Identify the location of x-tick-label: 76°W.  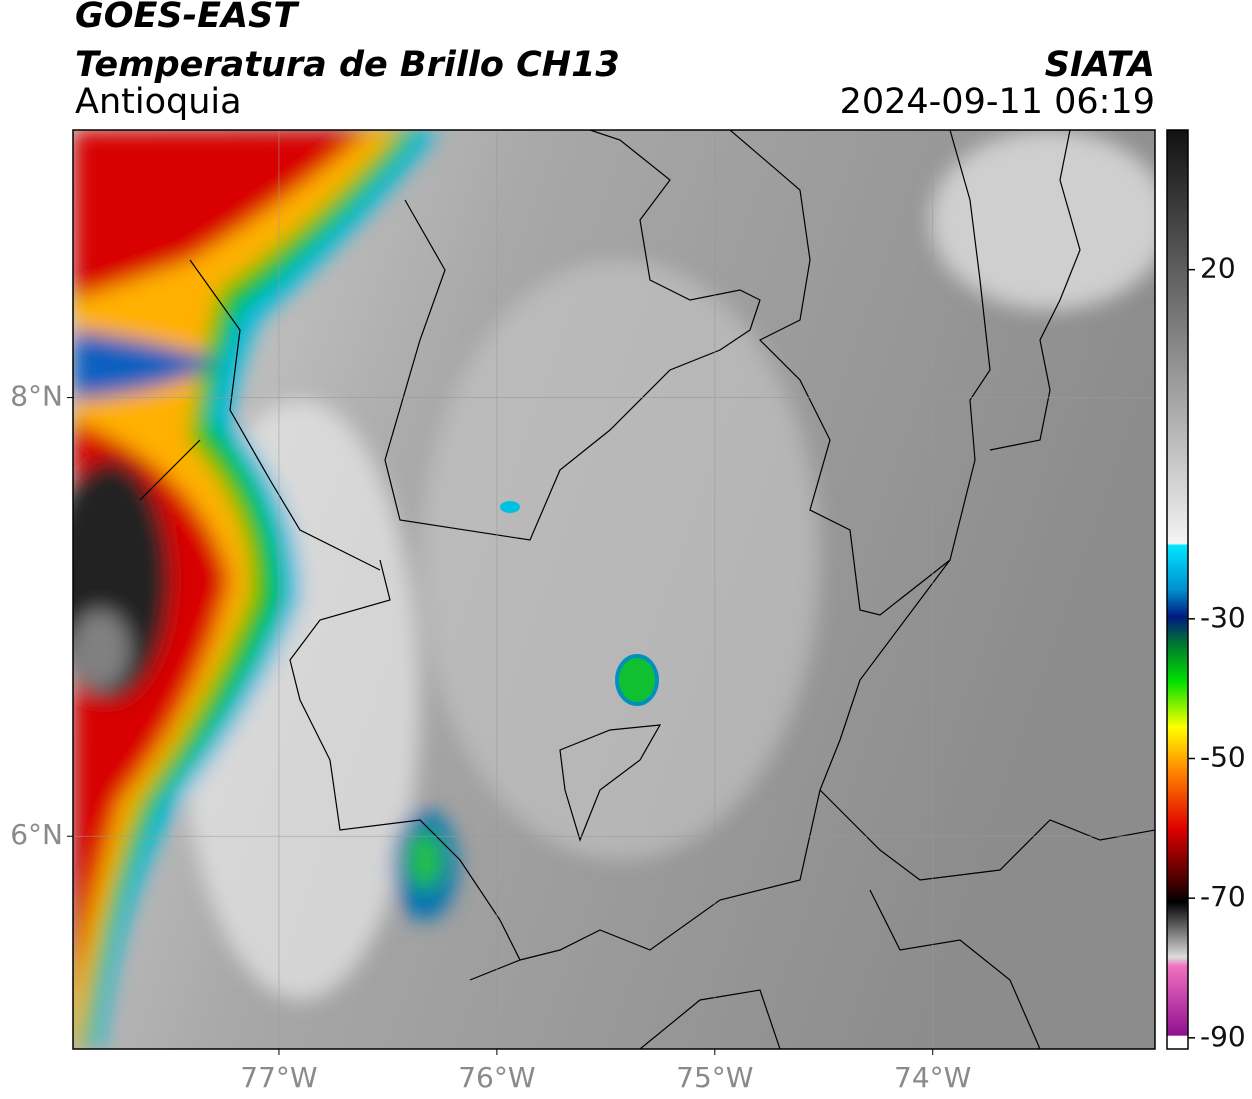
(496, 1077).